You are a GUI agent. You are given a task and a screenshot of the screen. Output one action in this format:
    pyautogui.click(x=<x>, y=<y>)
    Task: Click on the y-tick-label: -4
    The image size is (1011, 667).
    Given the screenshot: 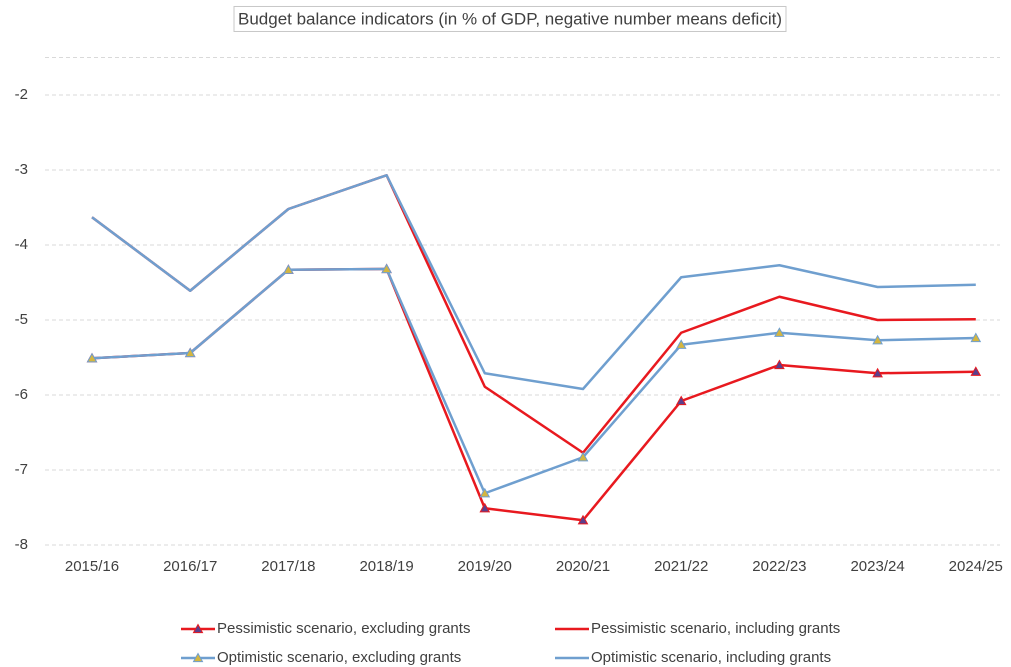 What is the action you would take?
    pyautogui.click(x=21, y=244)
    